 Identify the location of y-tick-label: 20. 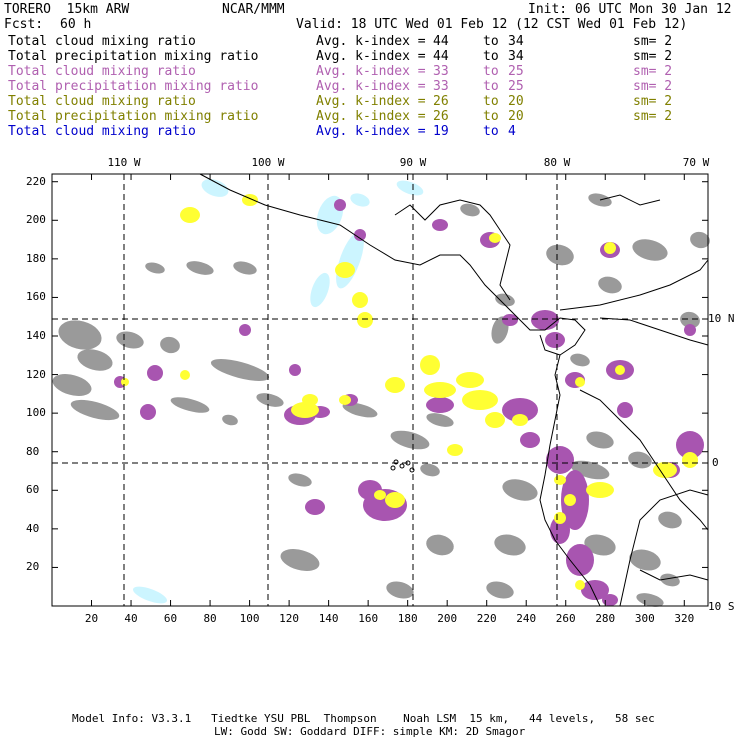
(33, 567).